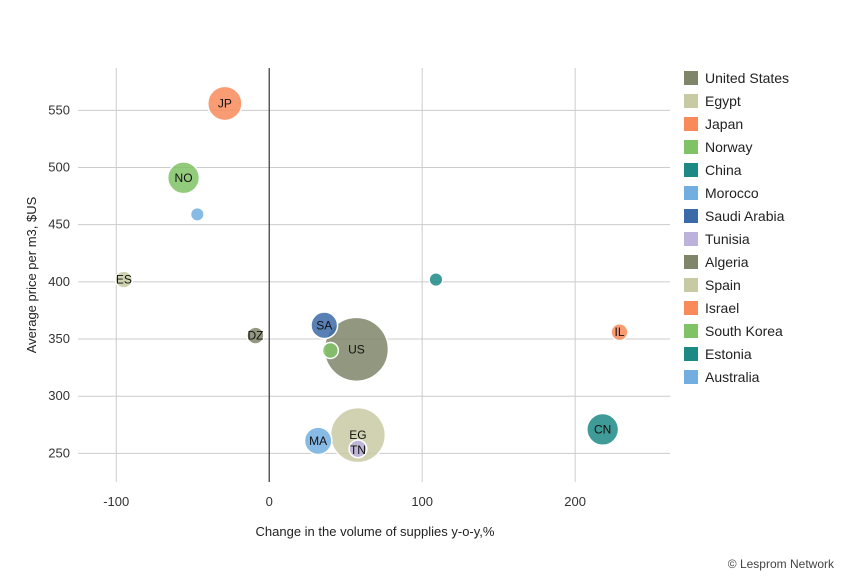 The width and height of the screenshot is (850, 583). I want to click on legend-item: Spain, so click(736, 284).